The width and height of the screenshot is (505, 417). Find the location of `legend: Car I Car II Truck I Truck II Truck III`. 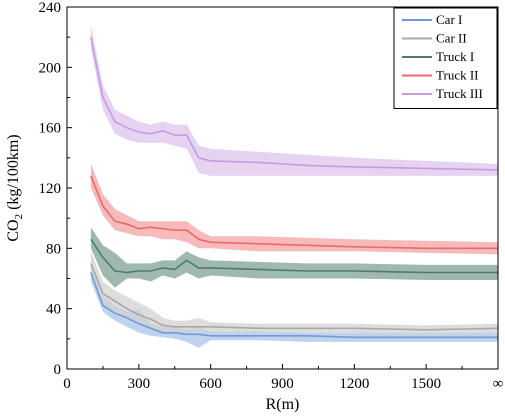

legend: Car I Car II Truck I Truck II Truck III is located at coordinates (445, 58).